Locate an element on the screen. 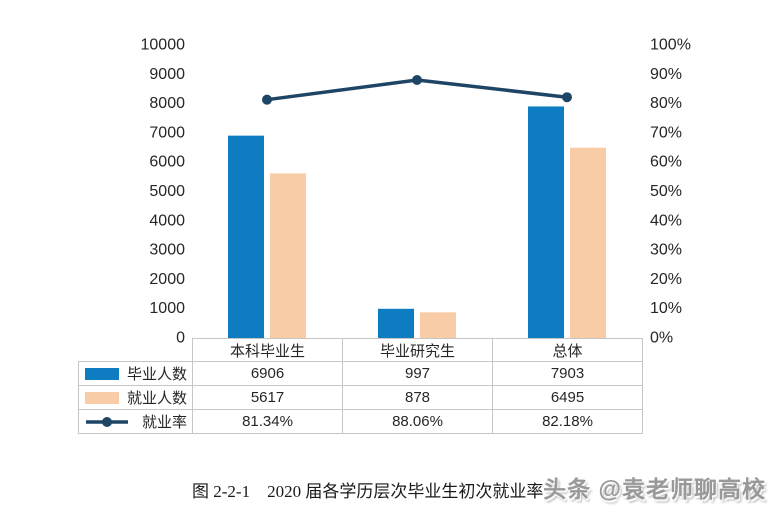  left-axis-tick: 5000 is located at coordinates (167, 191).